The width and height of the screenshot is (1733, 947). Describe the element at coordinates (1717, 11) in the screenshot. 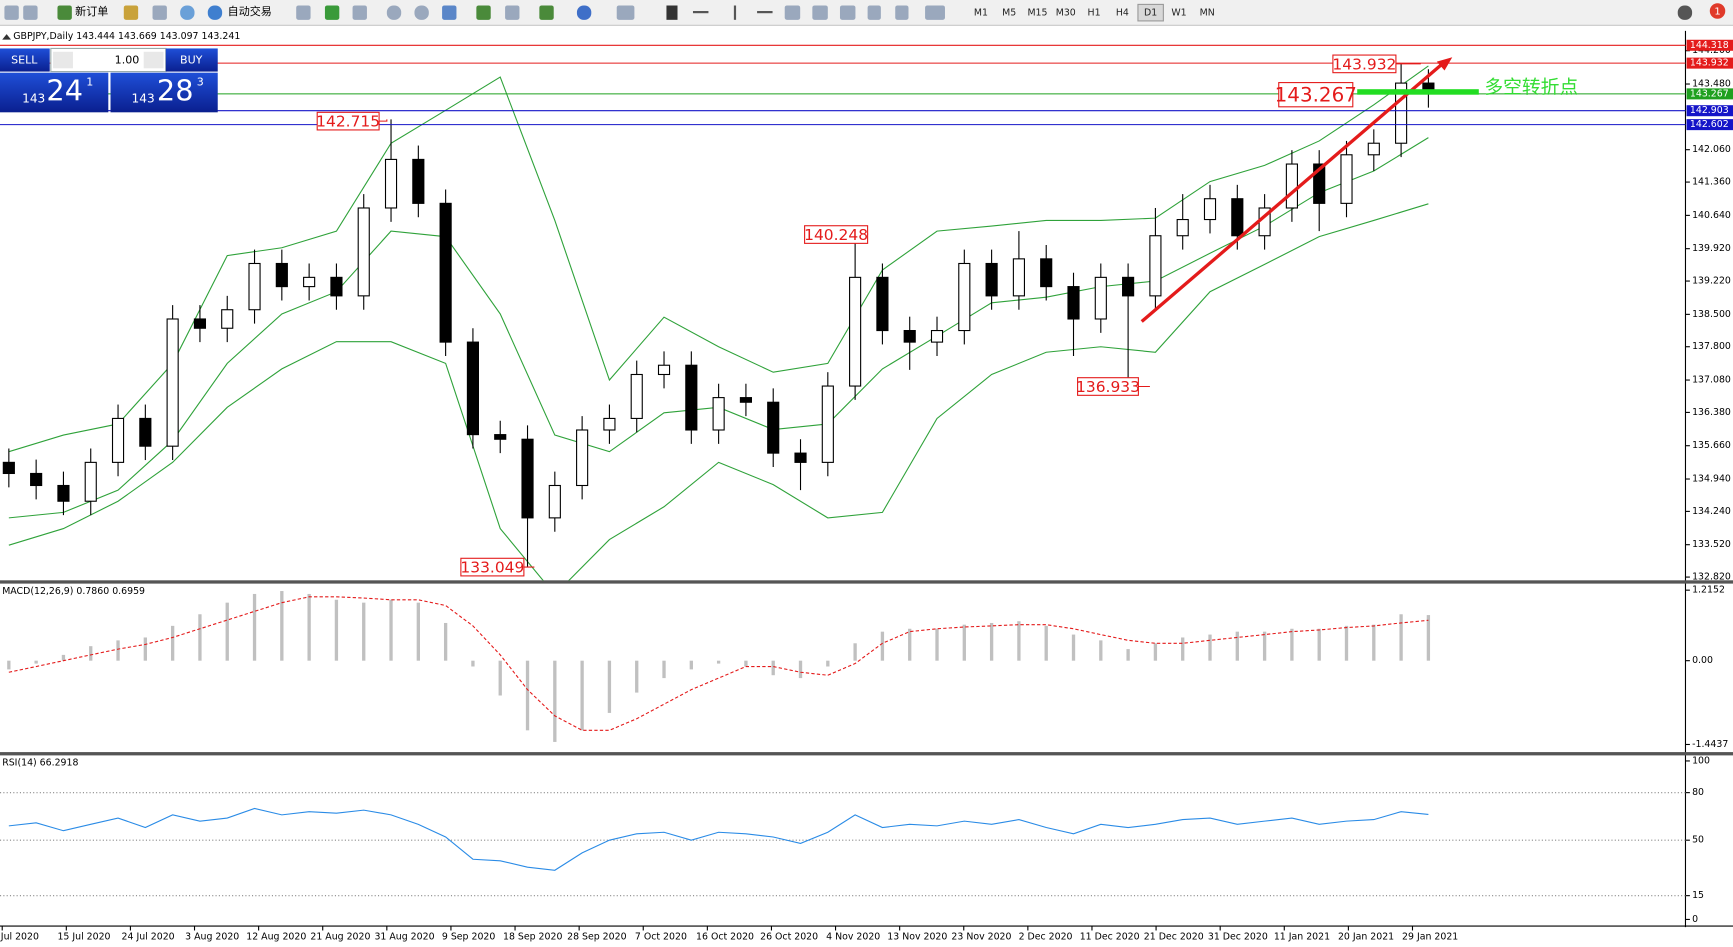

I see `notification-badge` at that location.